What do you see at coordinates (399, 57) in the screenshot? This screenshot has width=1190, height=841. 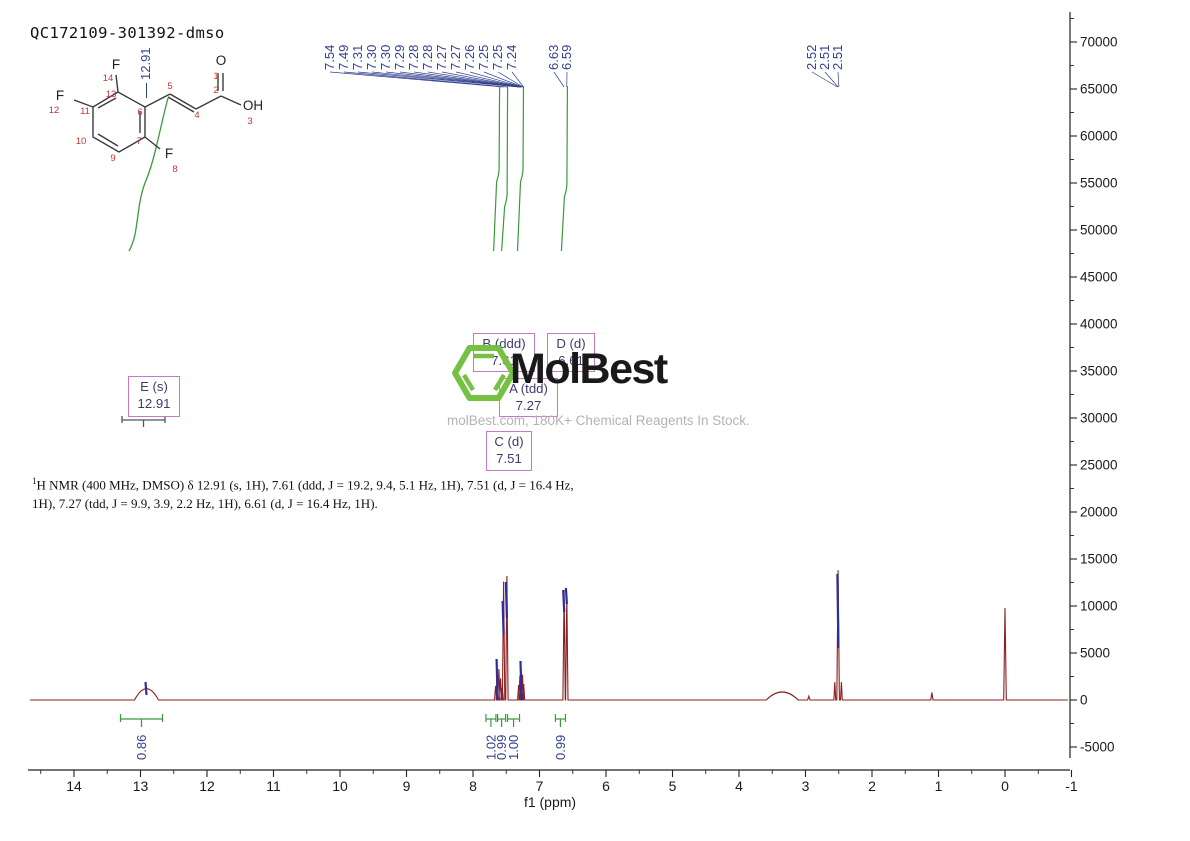 I see `peak-label: 7.29` at bounding box center [399, 57].